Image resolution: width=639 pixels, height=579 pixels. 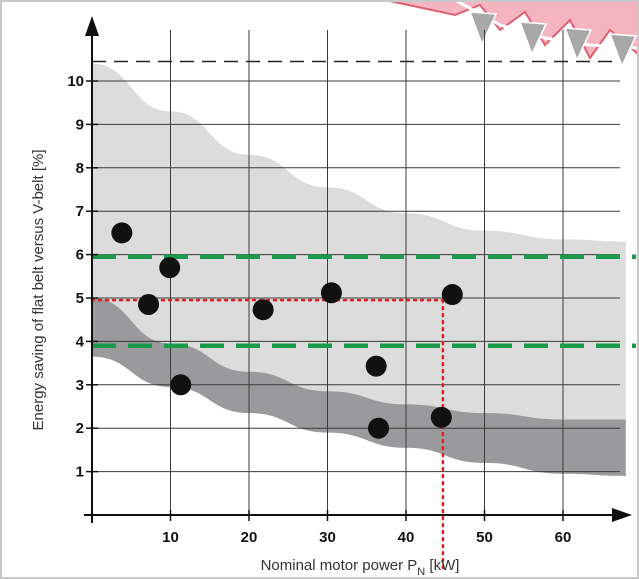 What do you see at coordinates (170, 537) in the screenshot?
I see `x-tick-label: 10` at bounding box center [170, 537].